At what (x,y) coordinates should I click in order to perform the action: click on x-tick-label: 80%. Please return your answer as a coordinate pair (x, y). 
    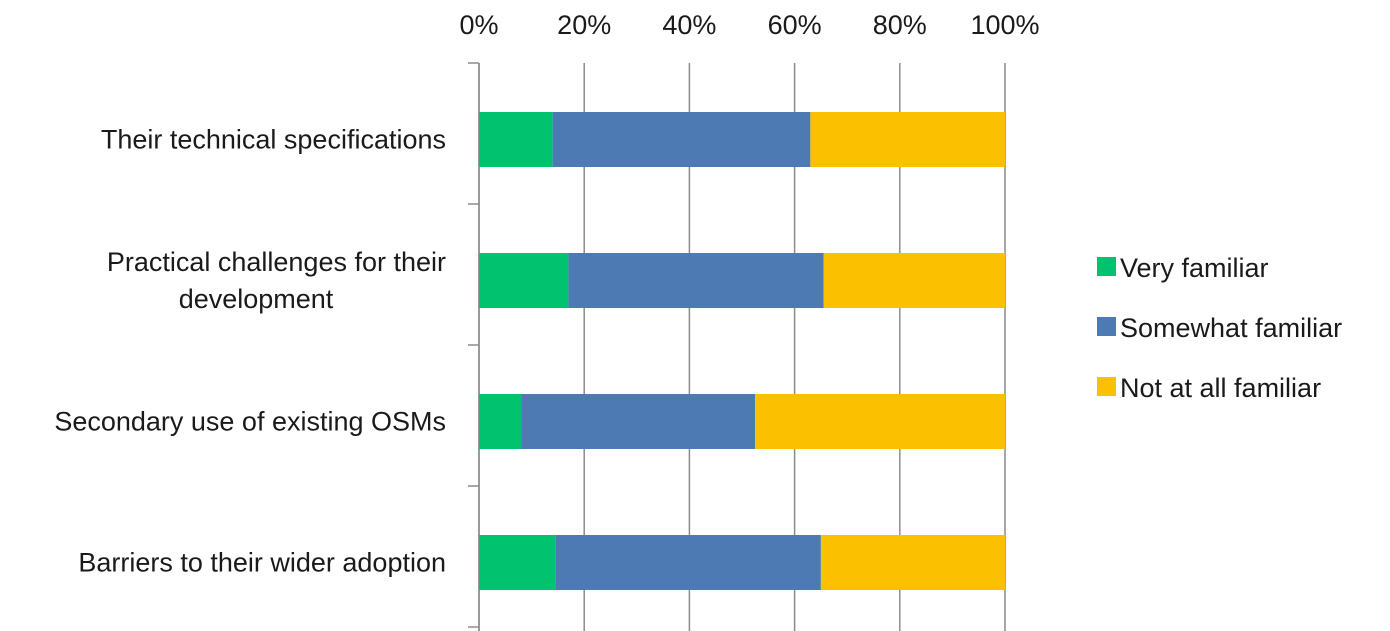
    Looking at the image, I should click on (900, 25).